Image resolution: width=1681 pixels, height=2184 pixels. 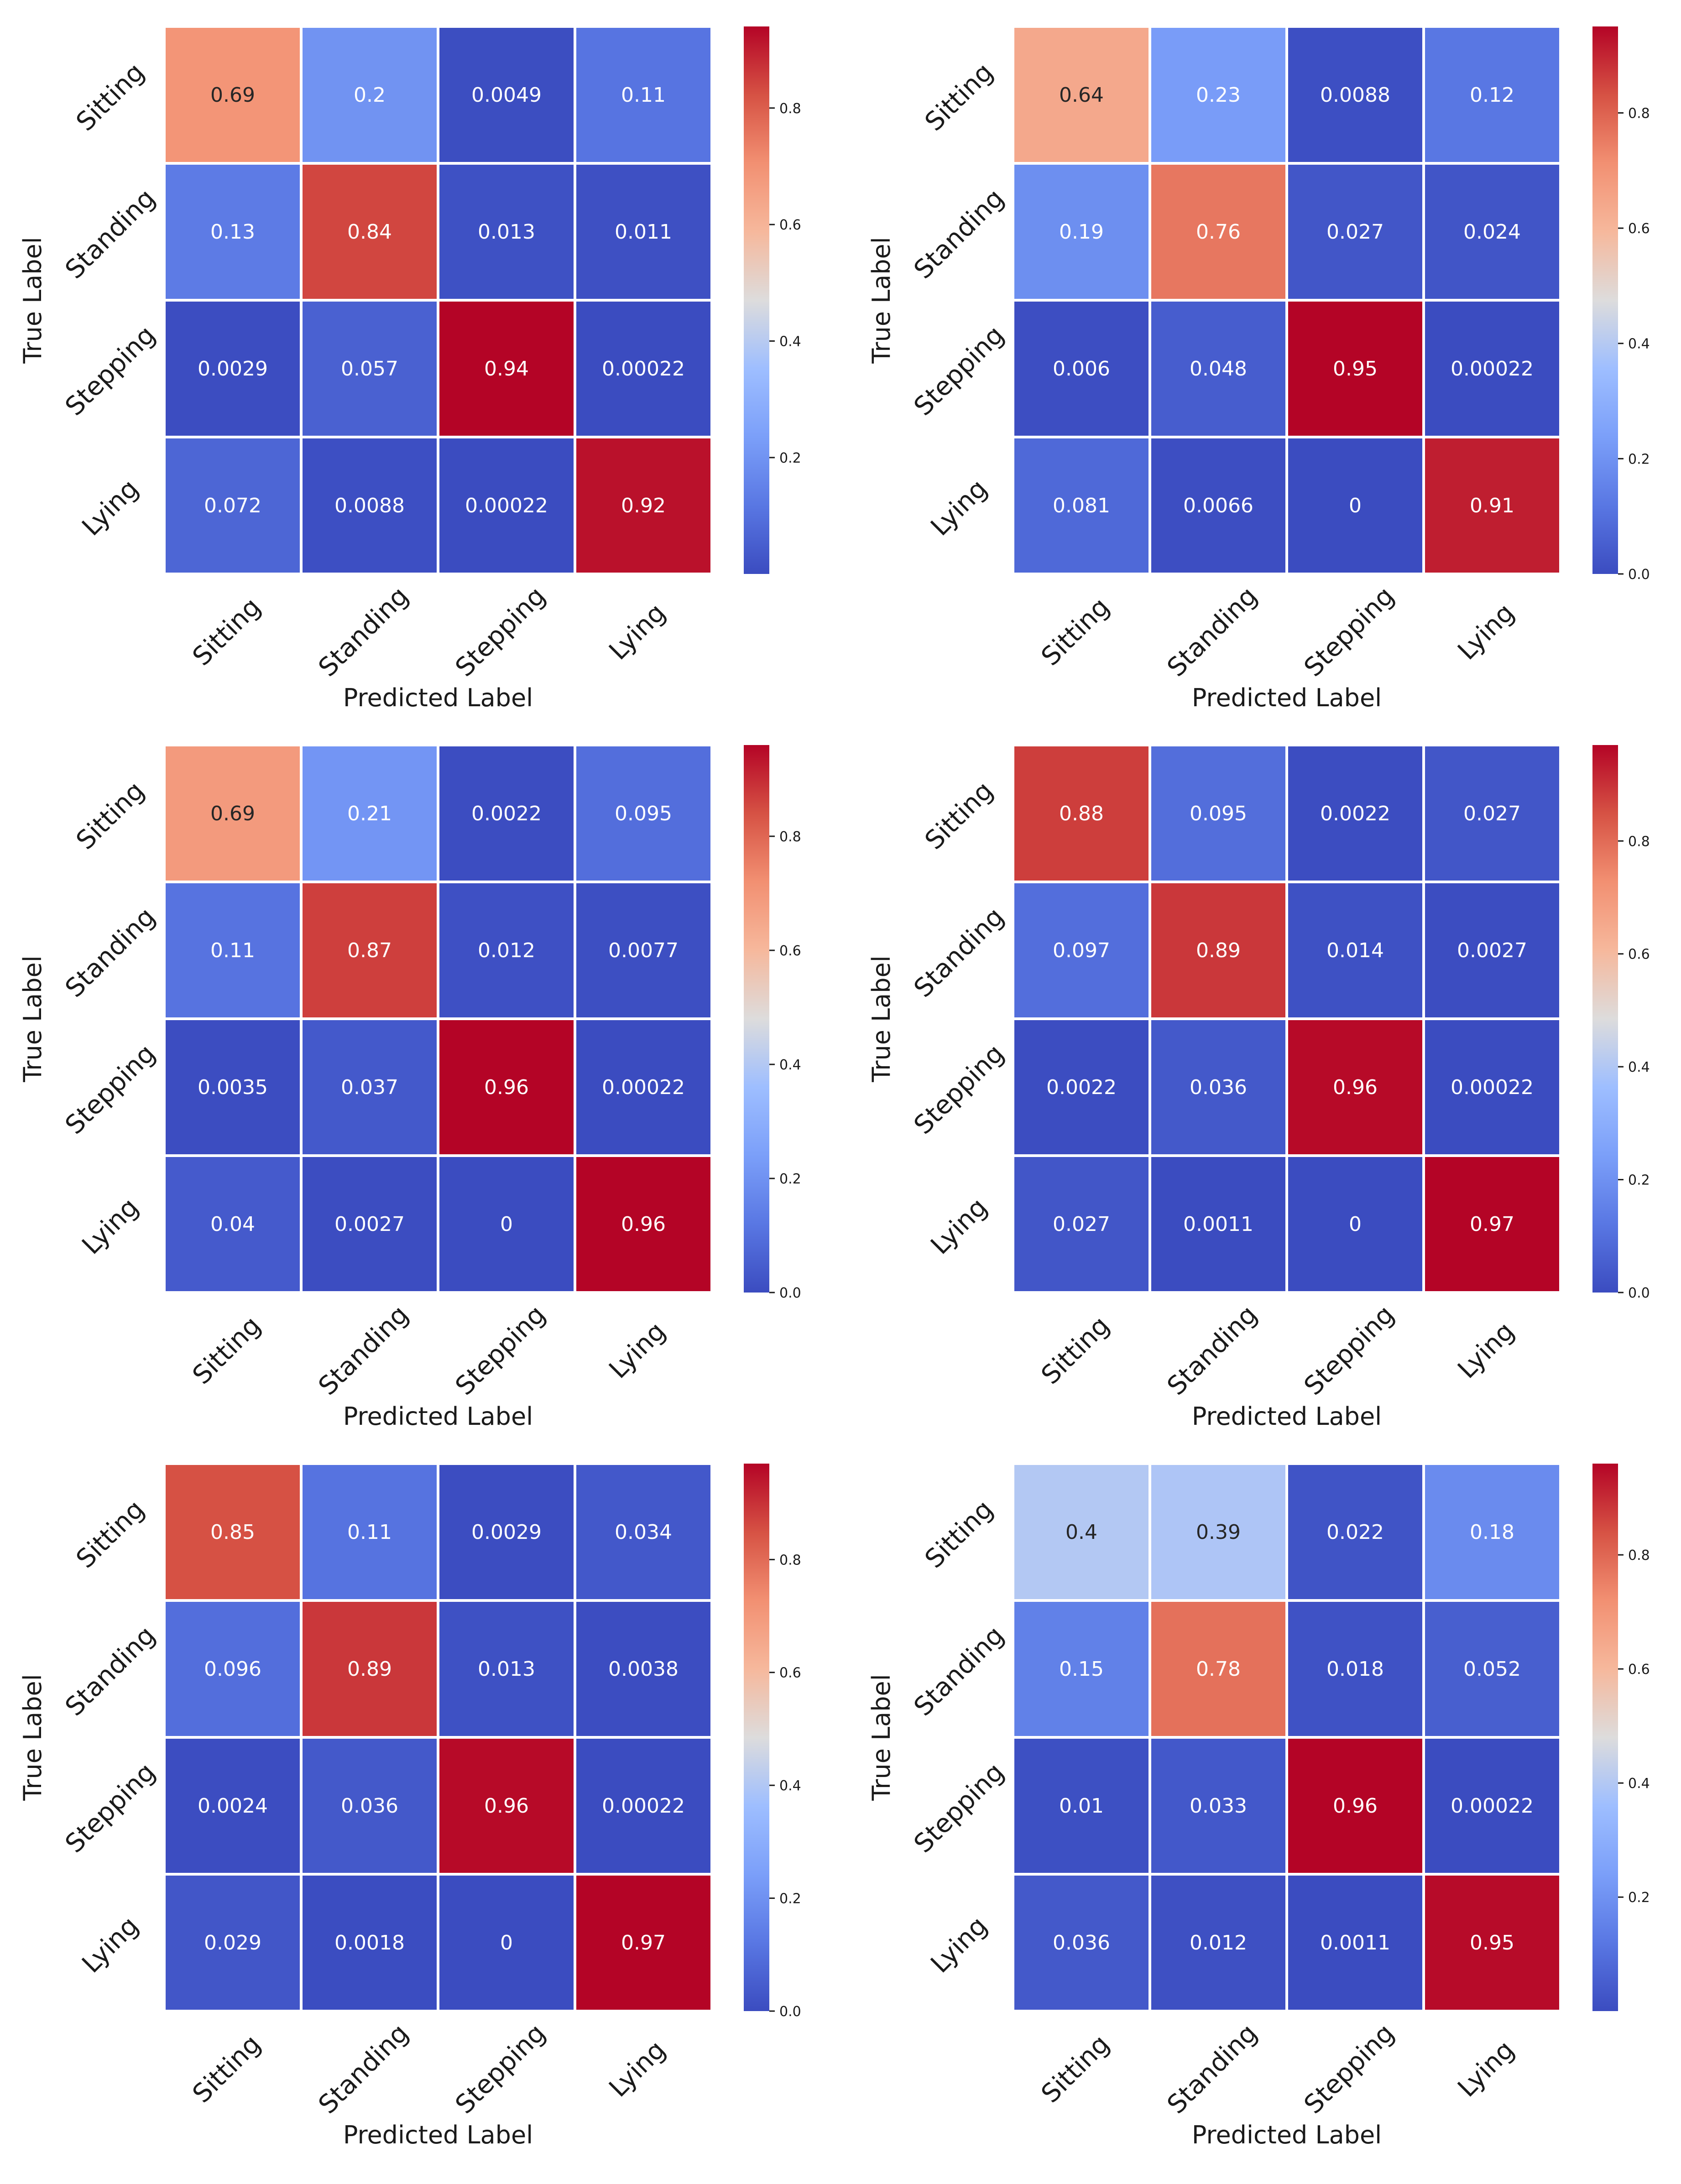 I want to click on cell-value-label: 0.0022, so click(x=1355, y=813).